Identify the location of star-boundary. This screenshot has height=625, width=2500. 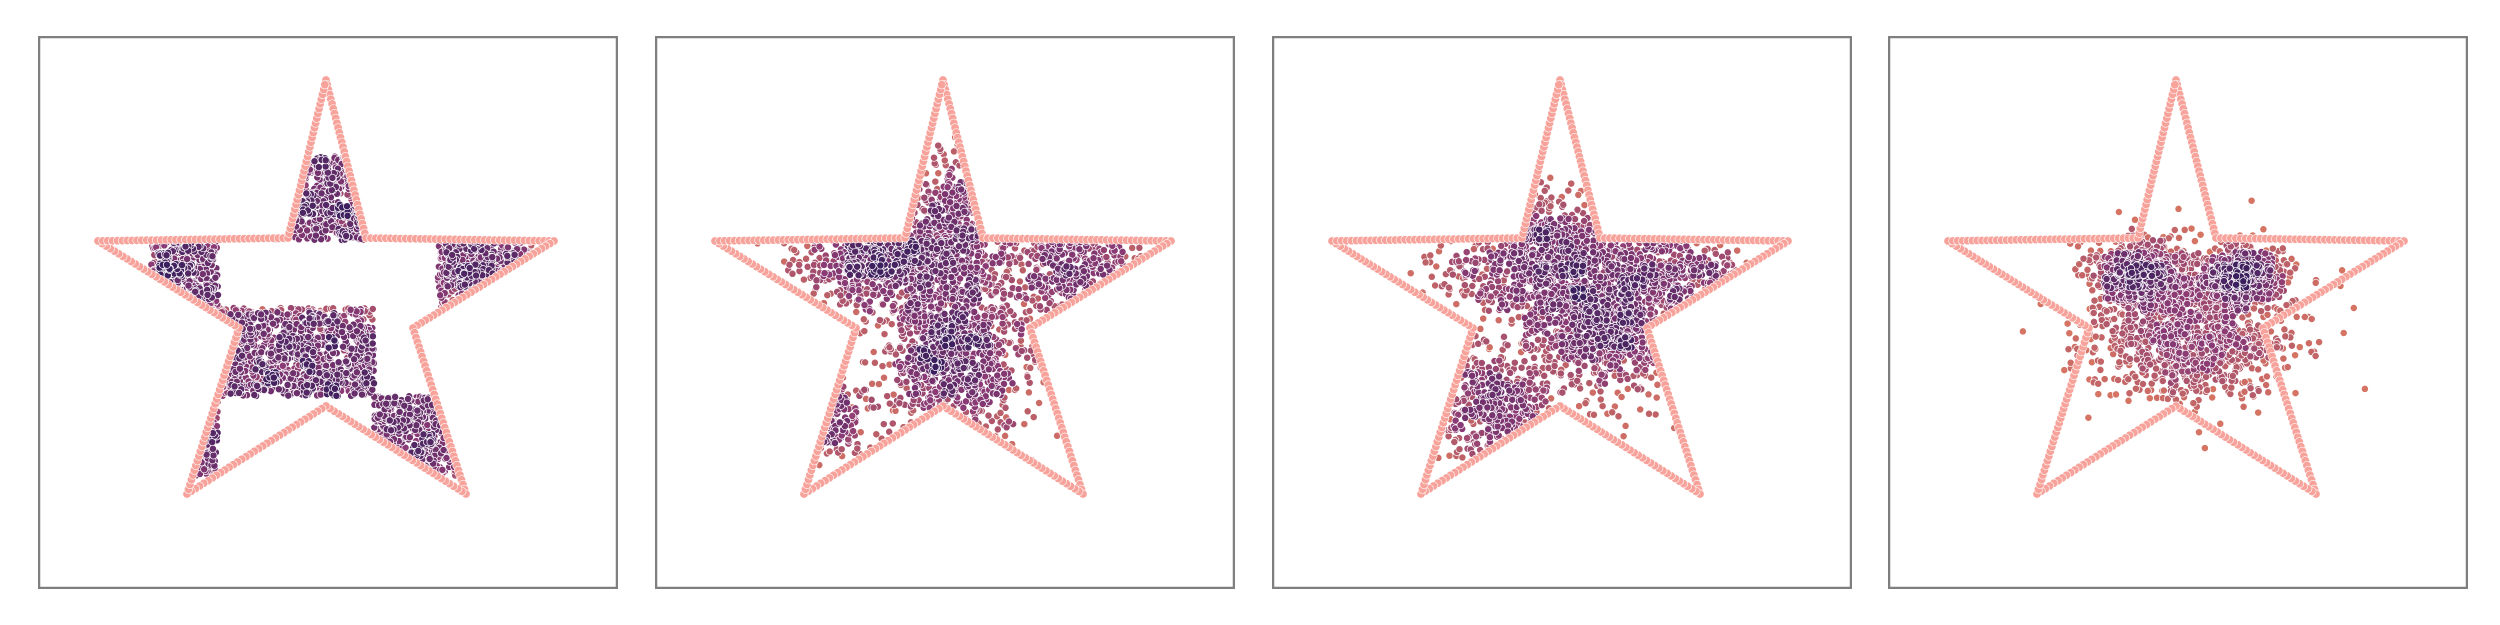
(326, 287).